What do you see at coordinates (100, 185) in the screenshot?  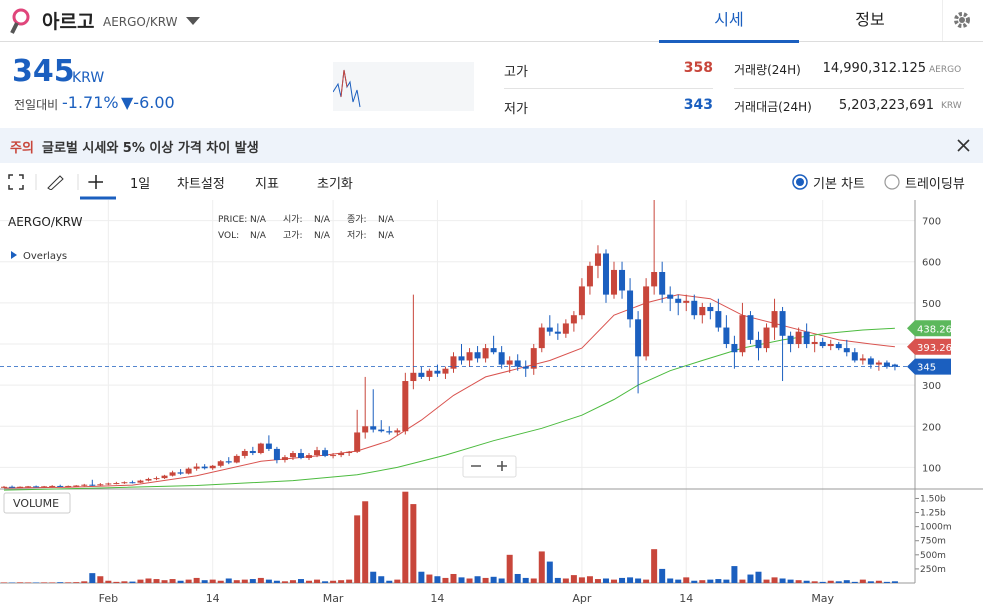 I see `crosshair-tool` at bounding box center [100, 185].